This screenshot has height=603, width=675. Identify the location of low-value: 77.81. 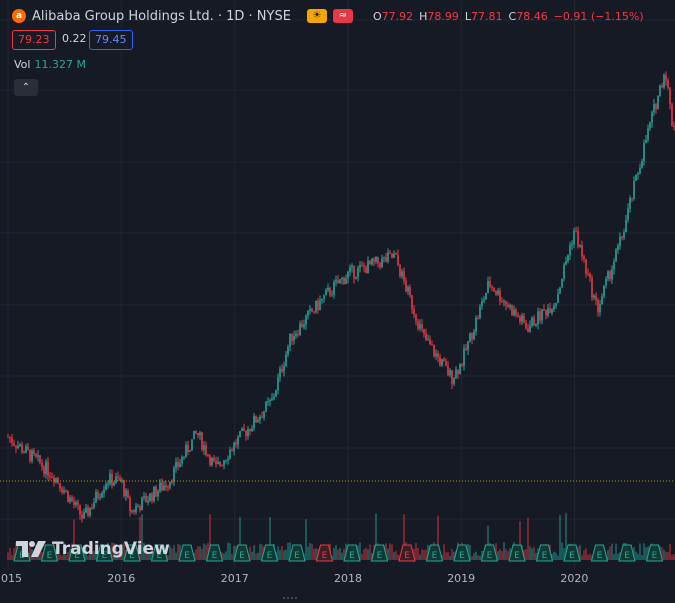
(487, 16).